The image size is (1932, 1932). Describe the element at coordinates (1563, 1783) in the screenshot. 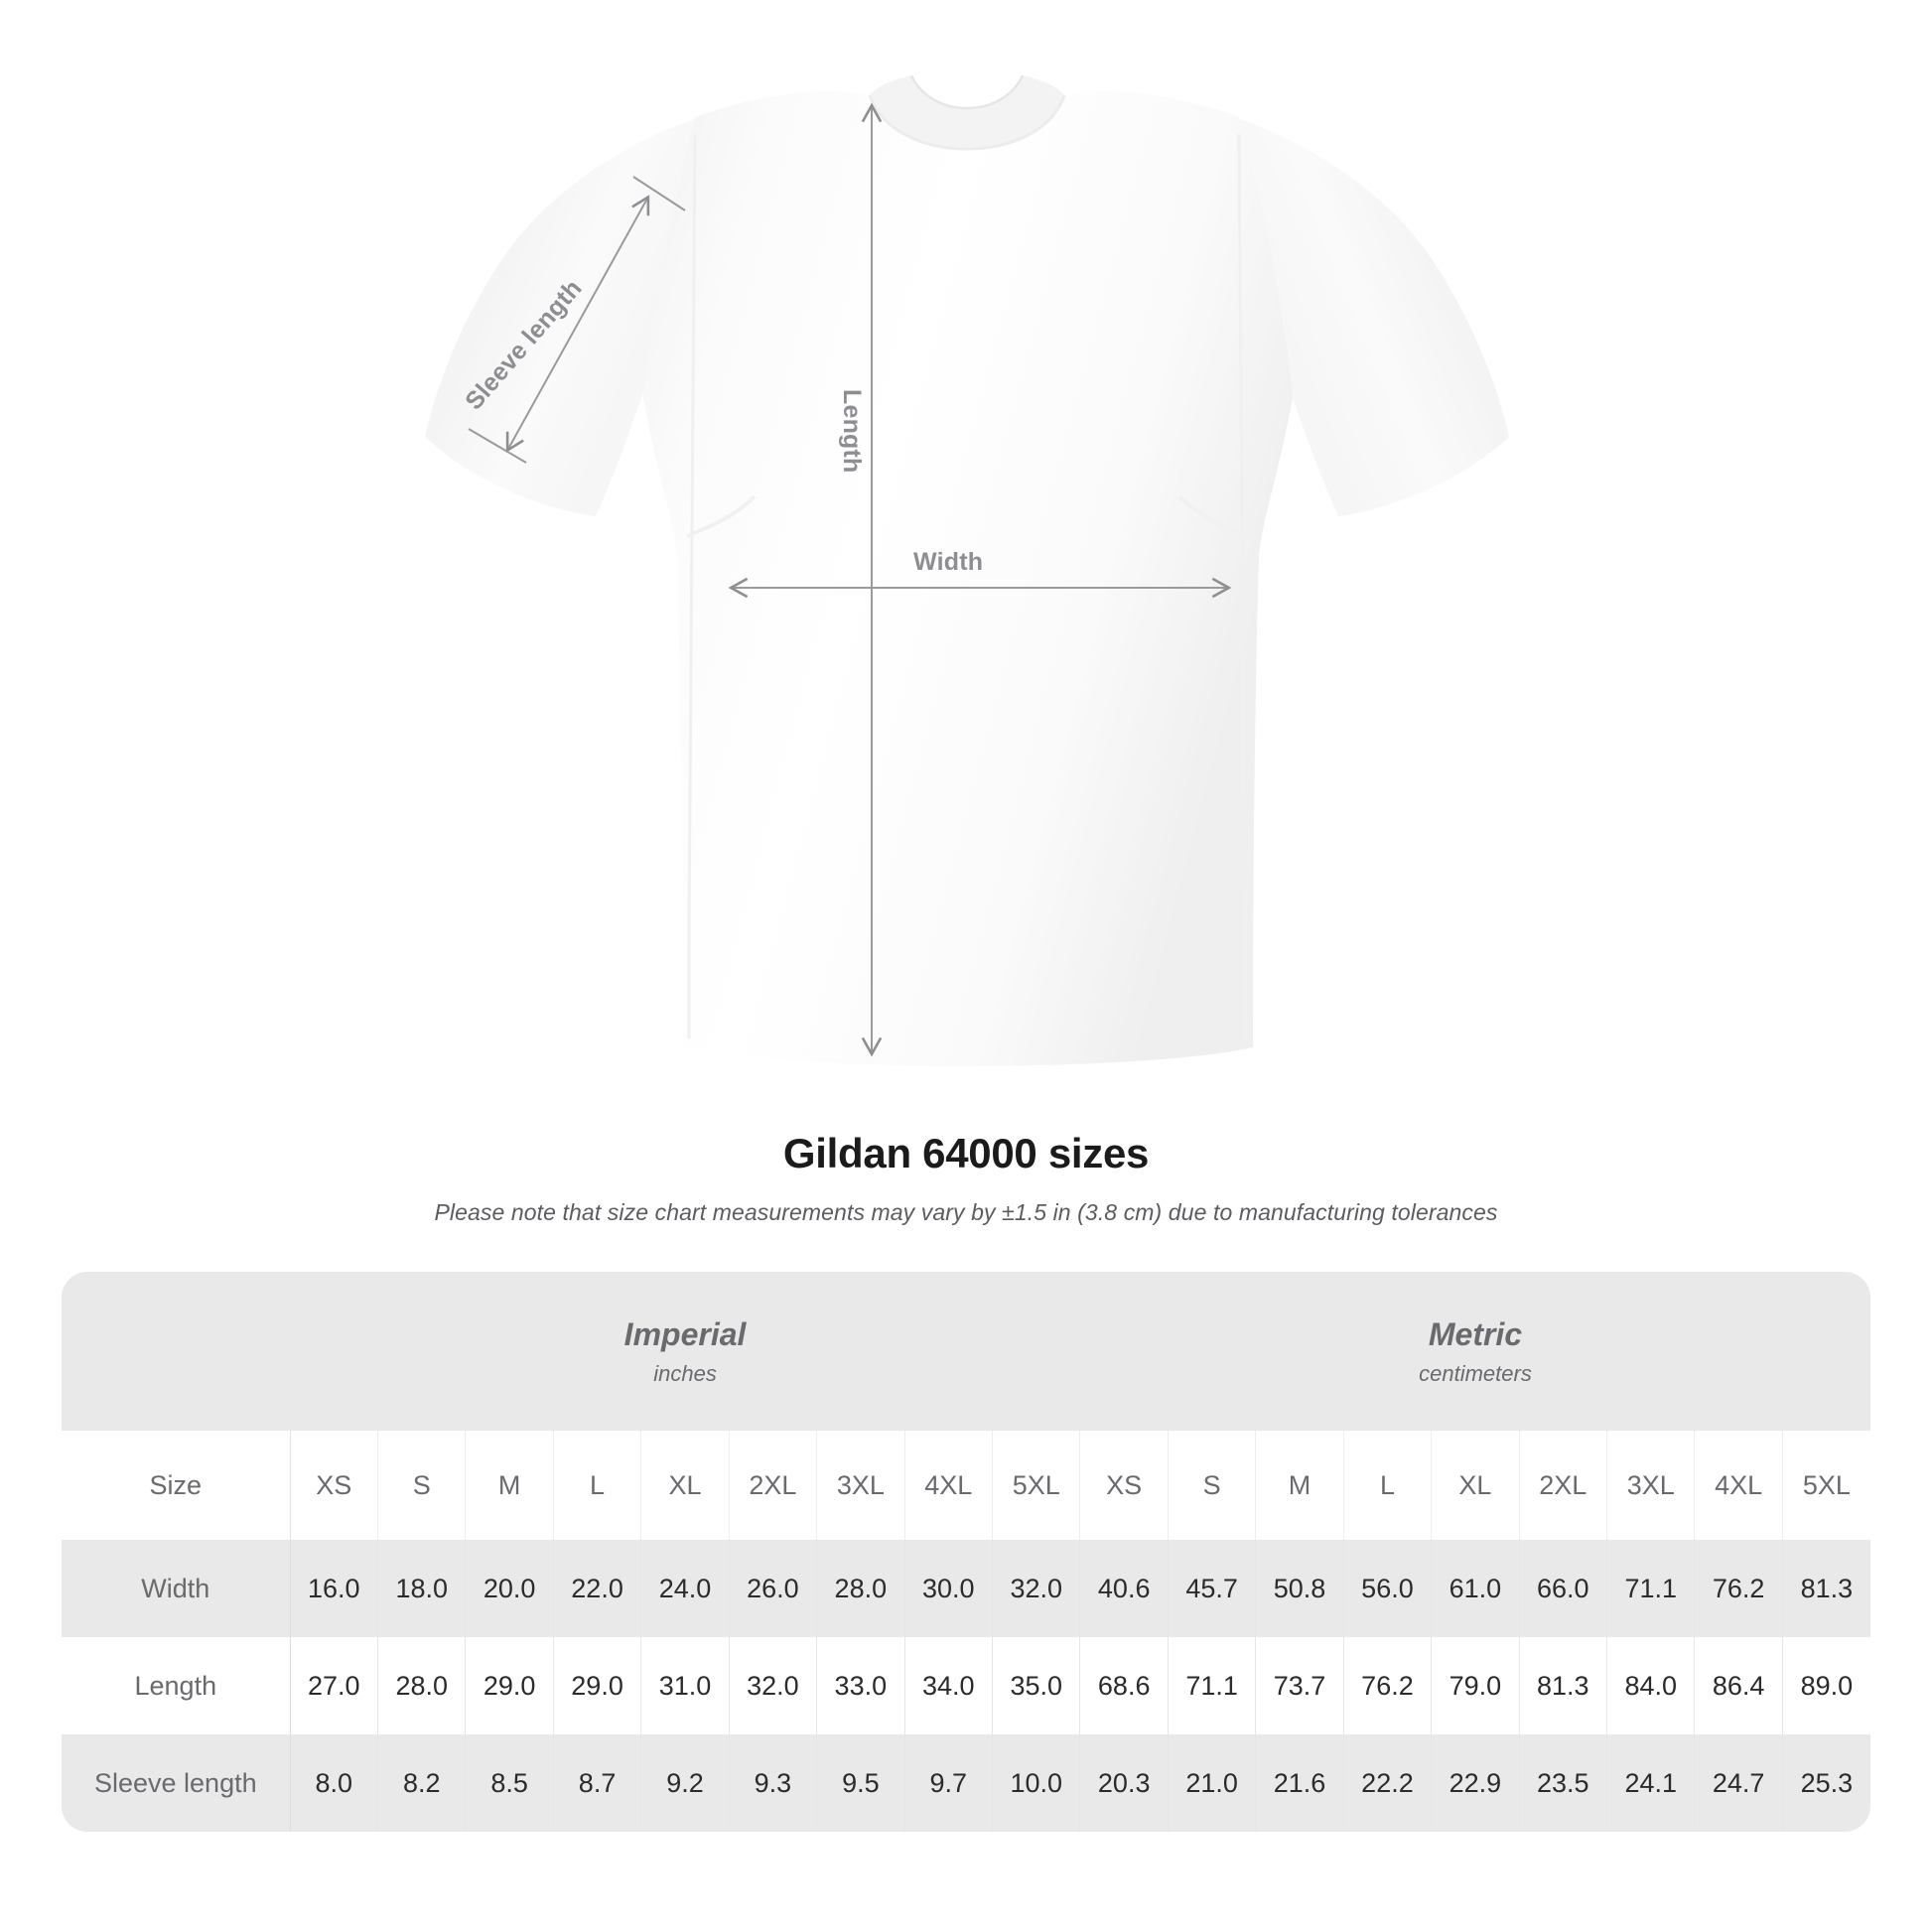

I see `cell-sleeve-metric-2xl: 23.5` at that location.